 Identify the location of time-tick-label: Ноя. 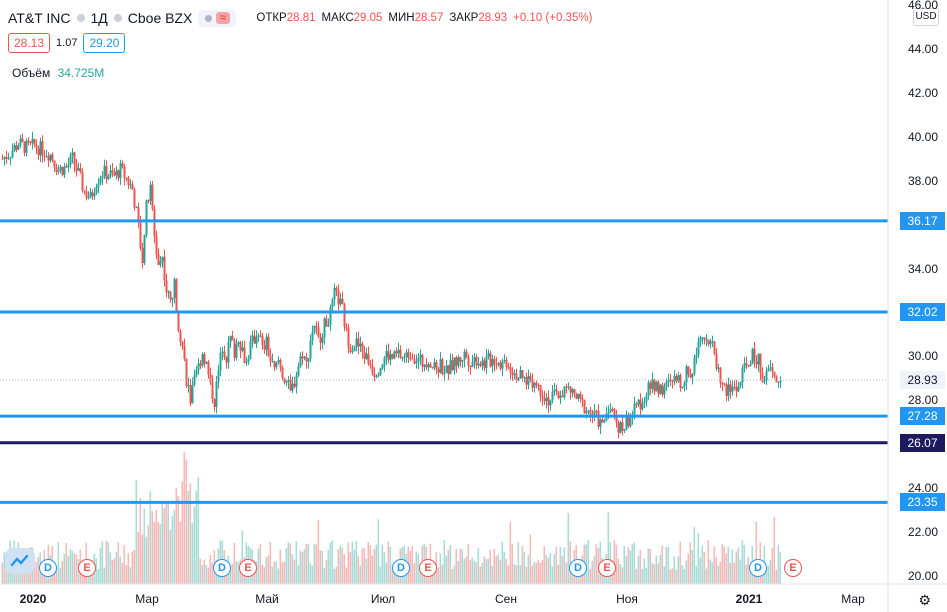
(627, 599).